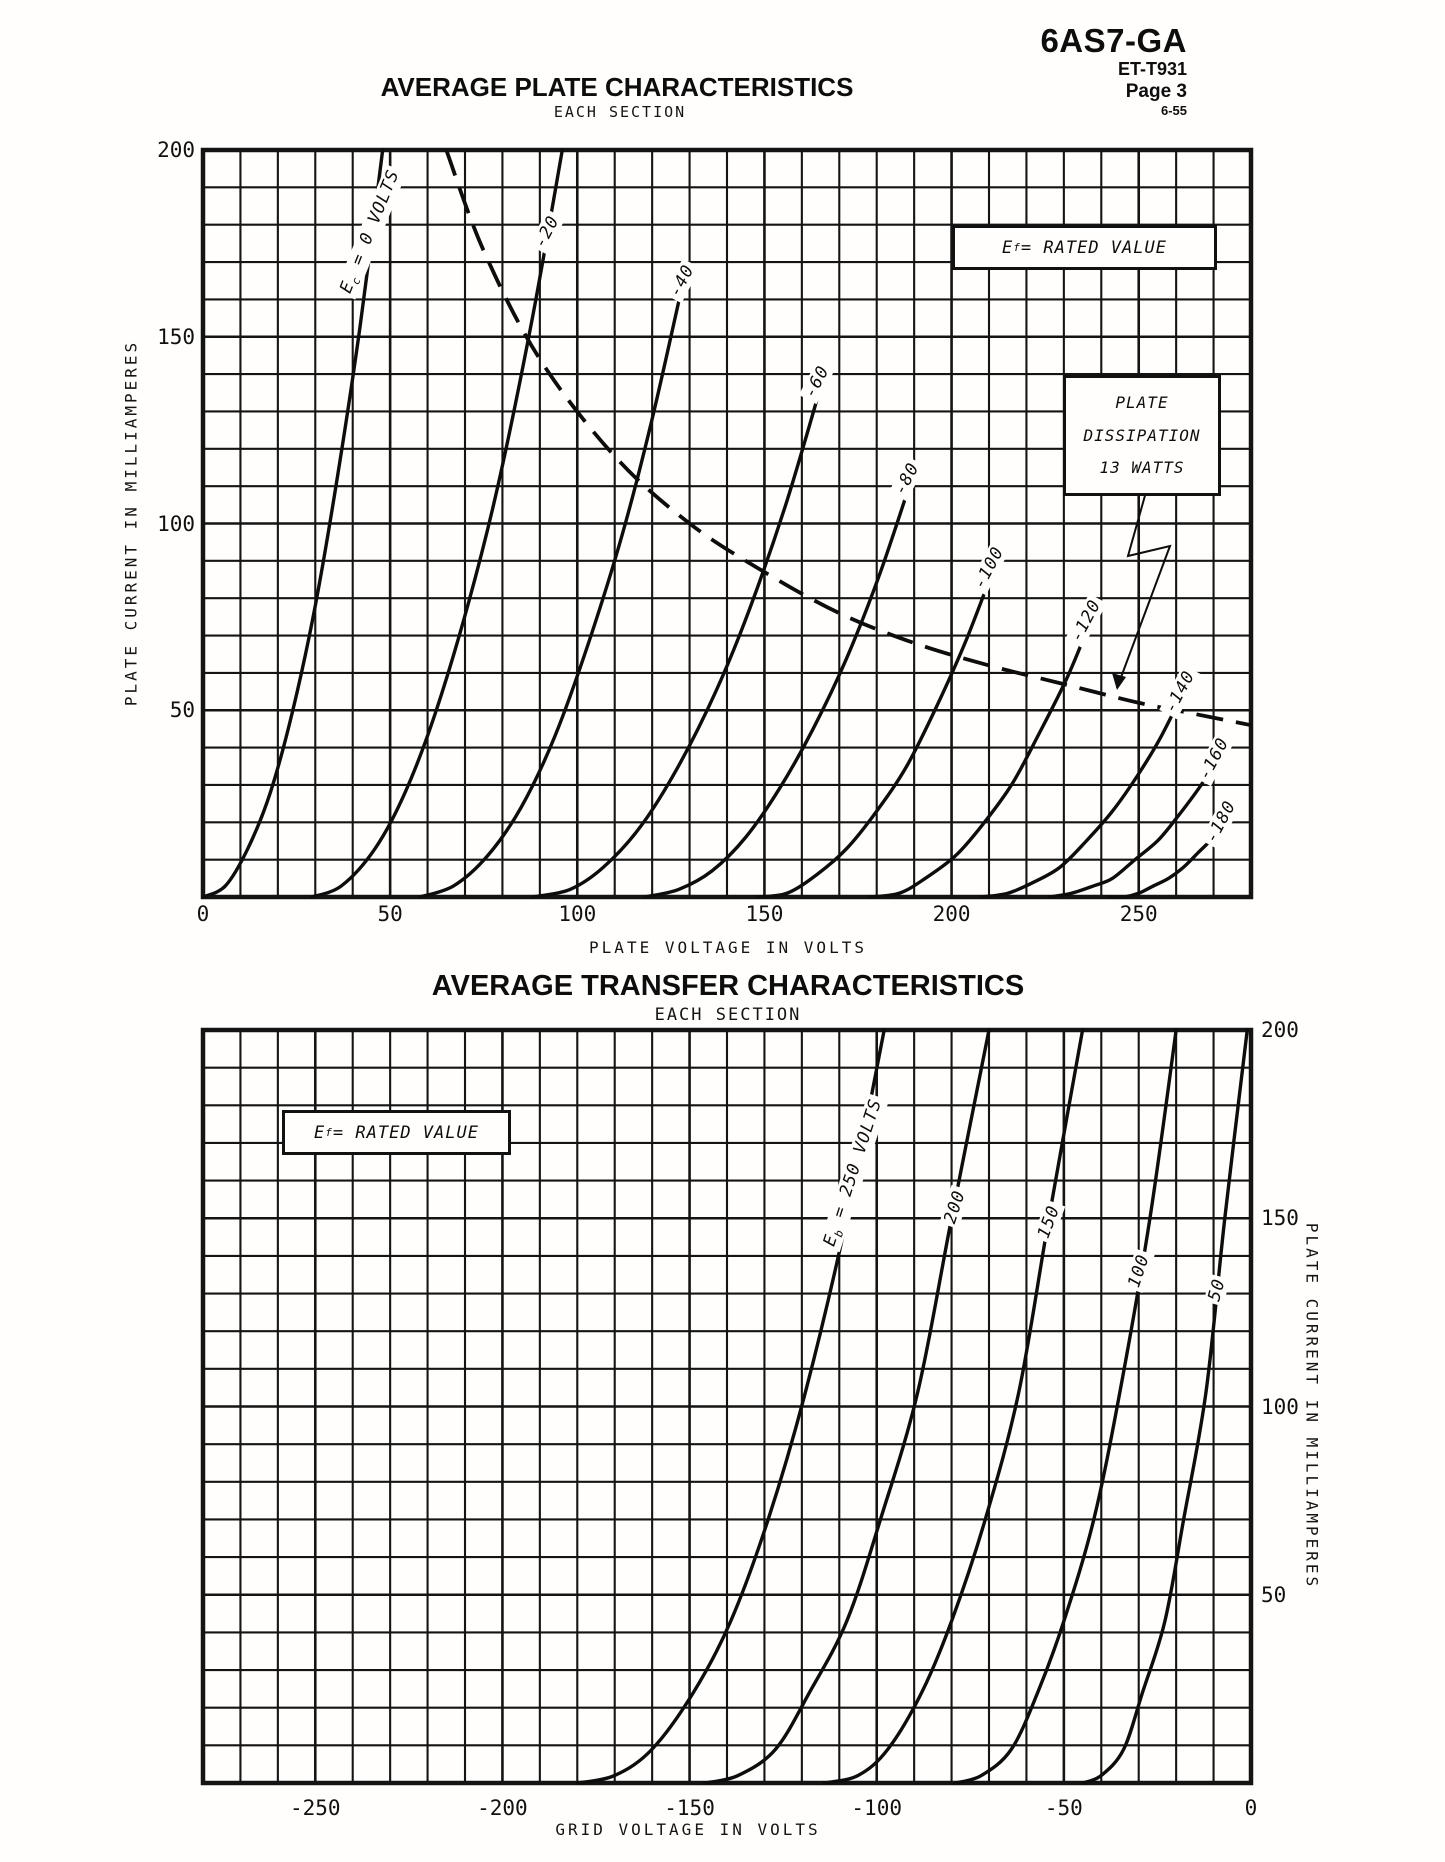 The height and width of the screenshot is (1862, 1445). Describe the element at coordinates (1312, 1406) in the screenshot. I see `transfer-chart-y-axis-title: PLATE CURRENT IN MILLIAMPERES` at that location.